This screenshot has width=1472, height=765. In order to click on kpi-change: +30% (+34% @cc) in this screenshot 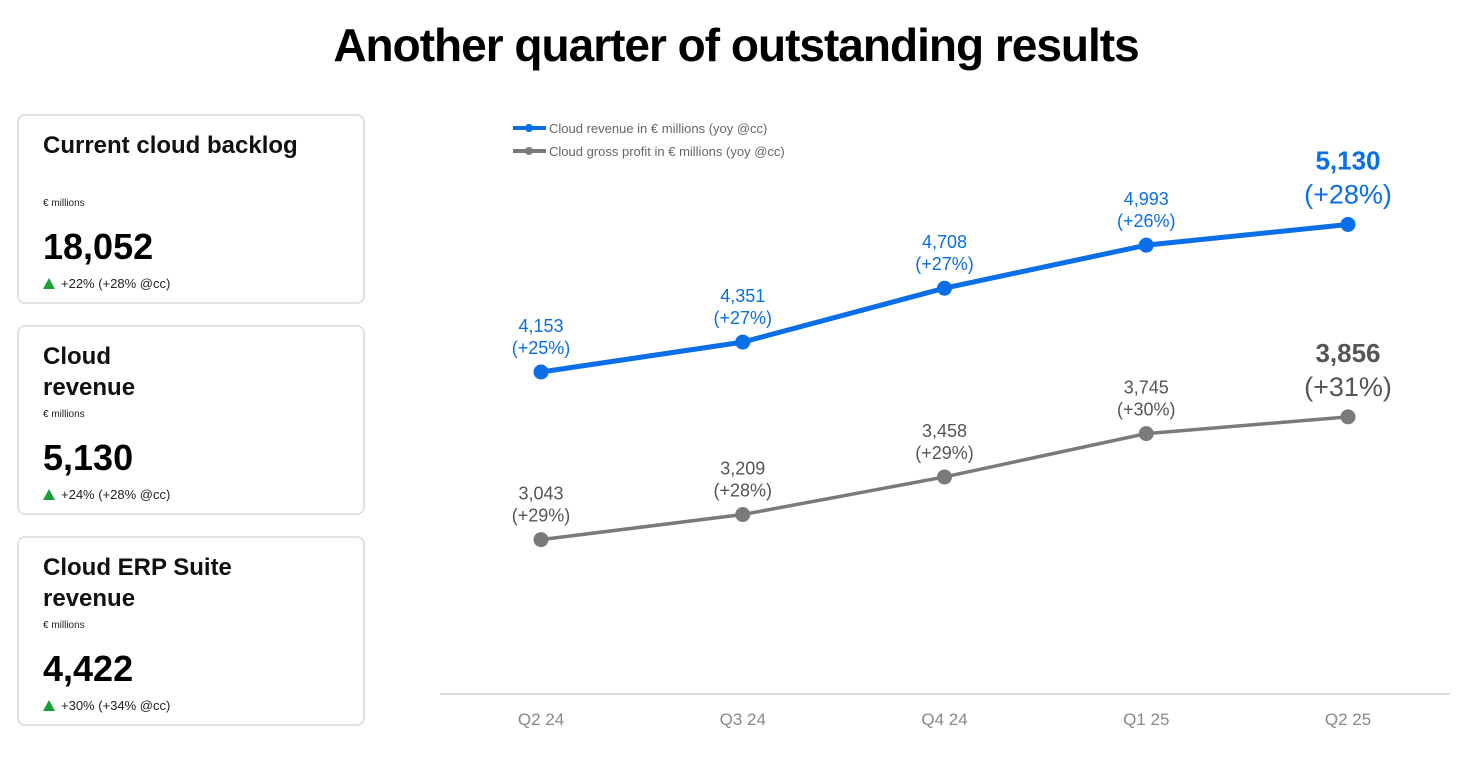, I will do `click(106, 705)`.